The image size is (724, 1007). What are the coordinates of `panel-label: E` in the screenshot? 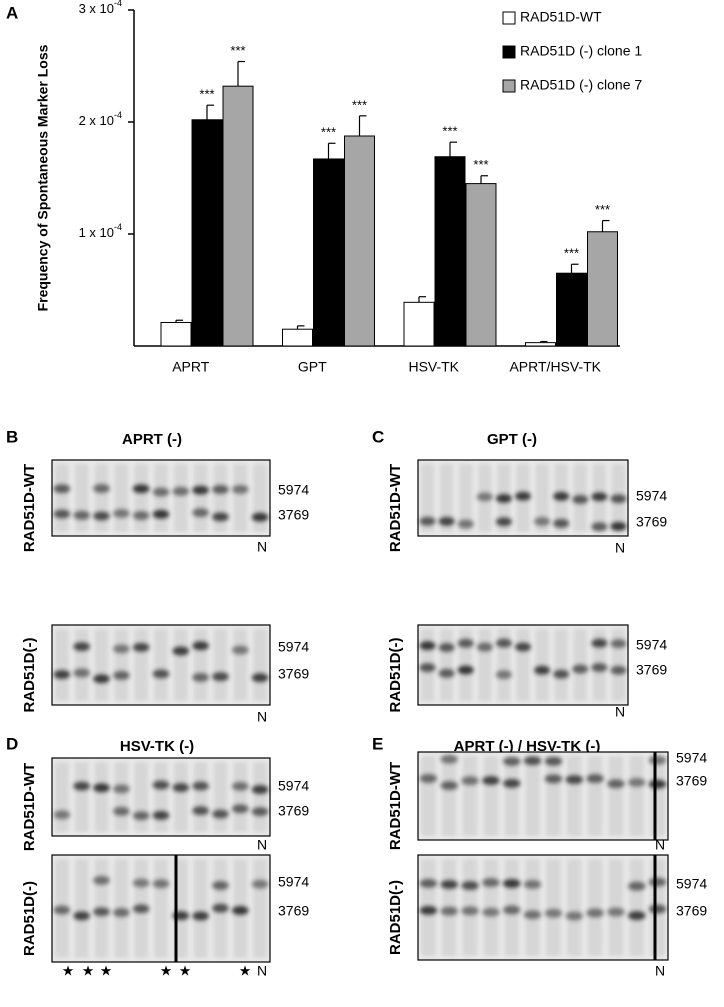 It's located at (377, 743).